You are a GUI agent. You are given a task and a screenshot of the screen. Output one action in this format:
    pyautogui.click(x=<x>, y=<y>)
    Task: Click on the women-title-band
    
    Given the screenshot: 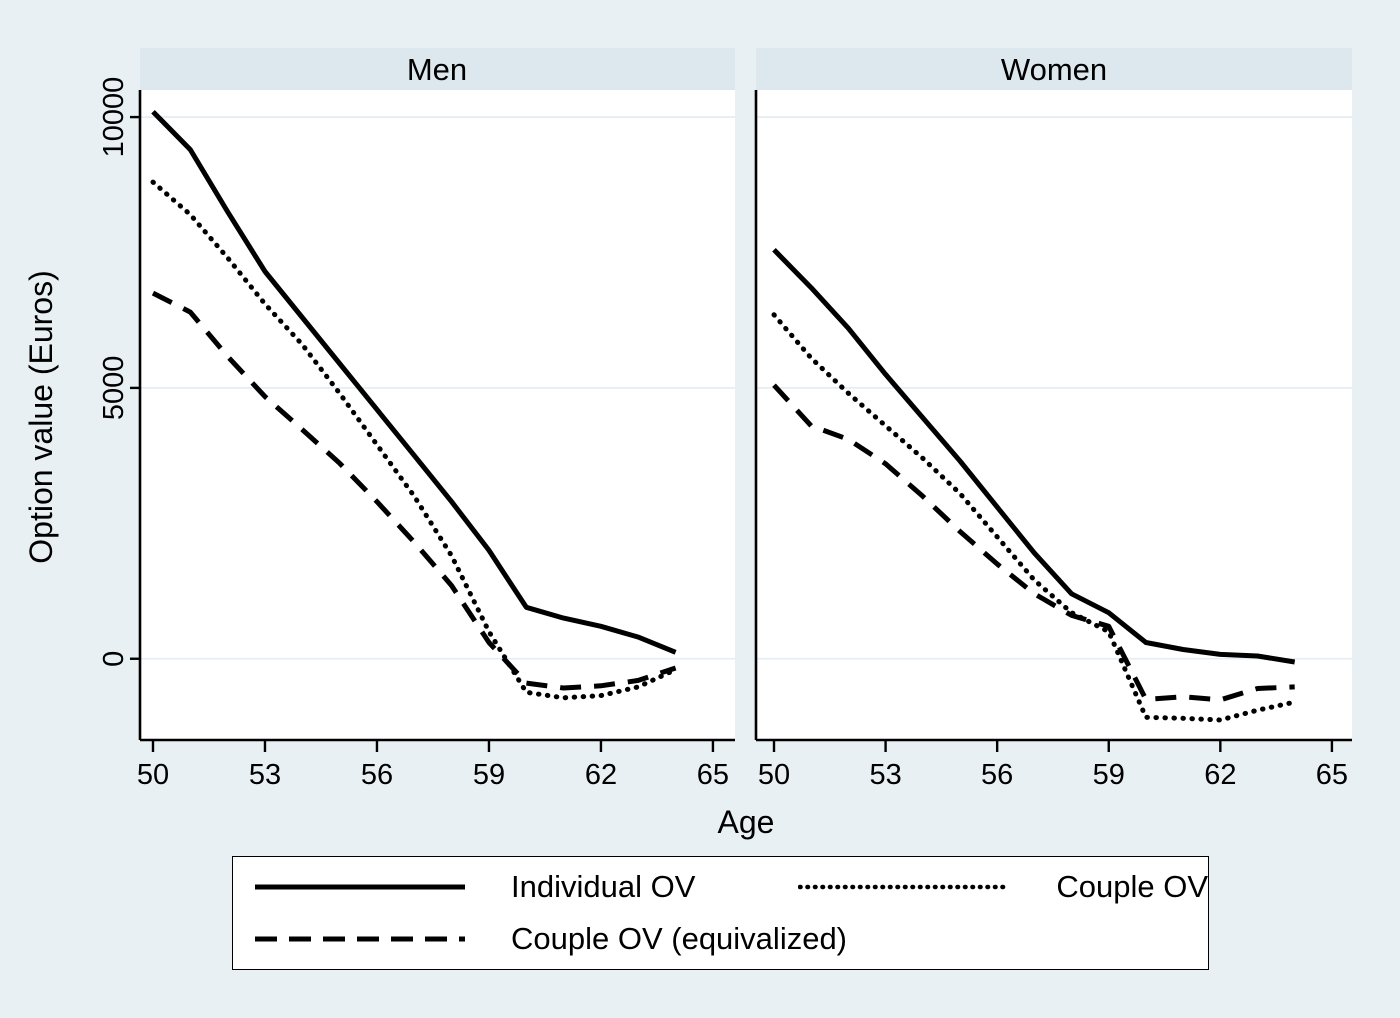 What is the action you would take?
    pyautogui.click(x=1054, y=69)
    